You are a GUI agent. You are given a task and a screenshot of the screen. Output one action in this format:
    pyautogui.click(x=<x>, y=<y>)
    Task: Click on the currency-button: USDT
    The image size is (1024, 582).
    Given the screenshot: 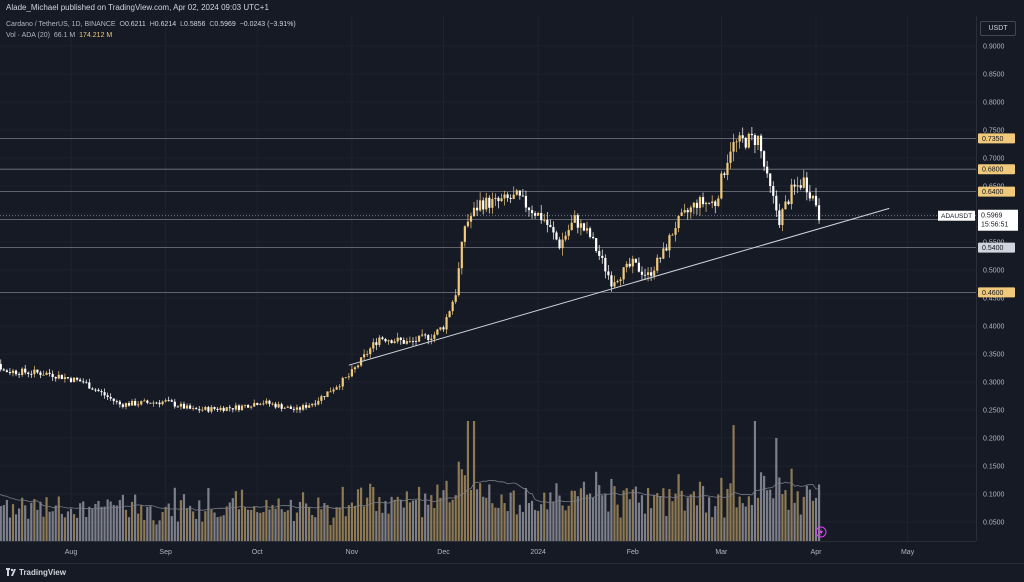 What is the action you would take?
    pyautogui.click(x=998, y=28)
    